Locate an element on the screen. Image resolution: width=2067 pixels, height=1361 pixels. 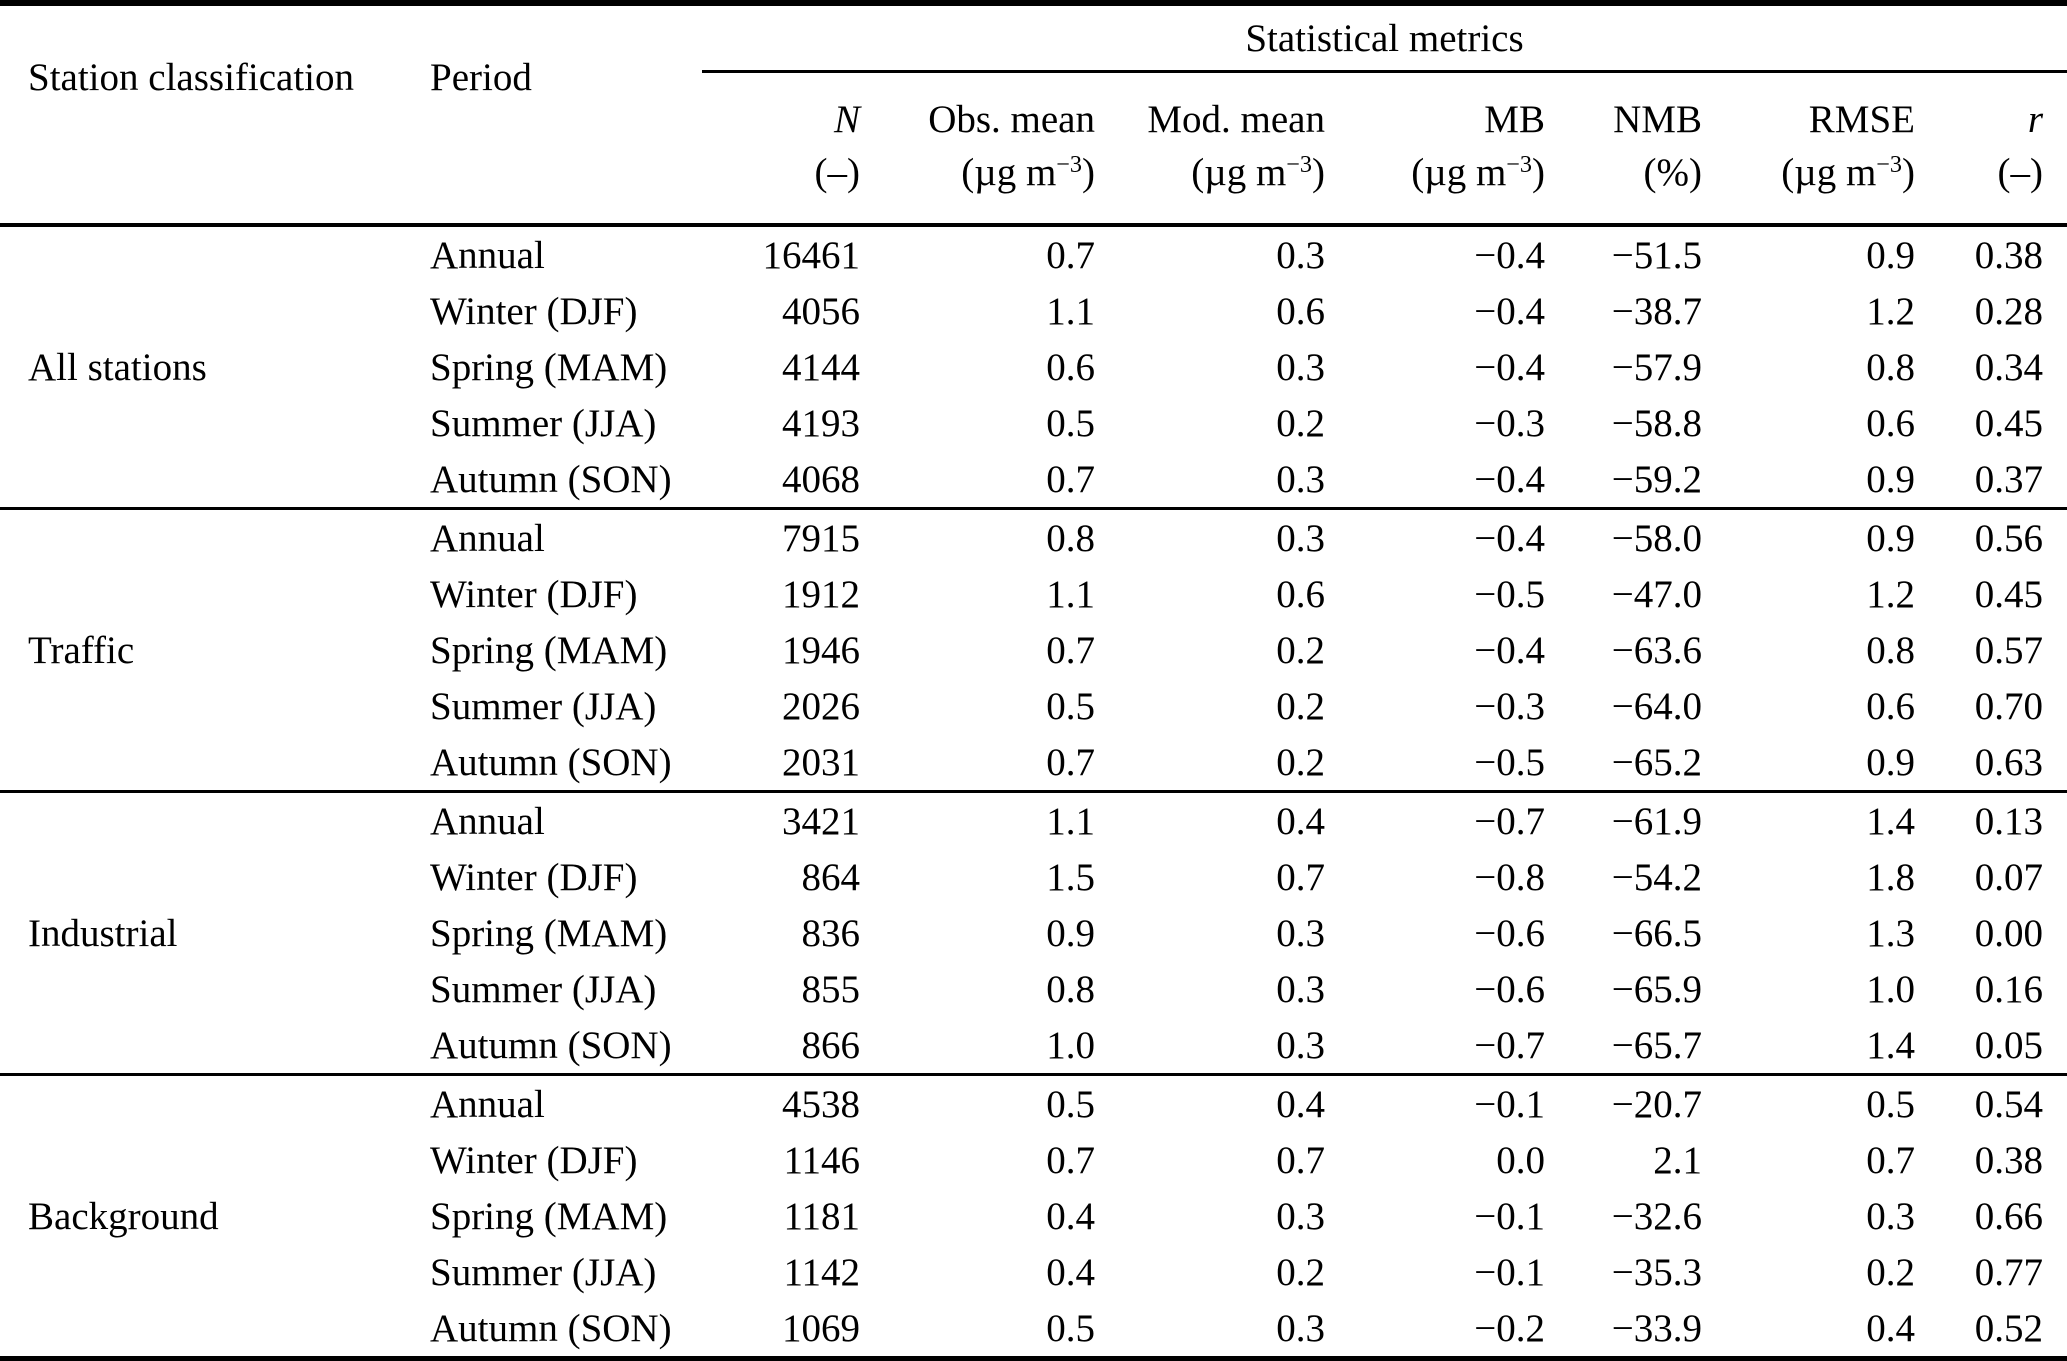
table-row: Autumn (SON) 4068 0.7 0.3 −0.4 −59.2 0.9 0.37 is located at coordinates (1033, 480).